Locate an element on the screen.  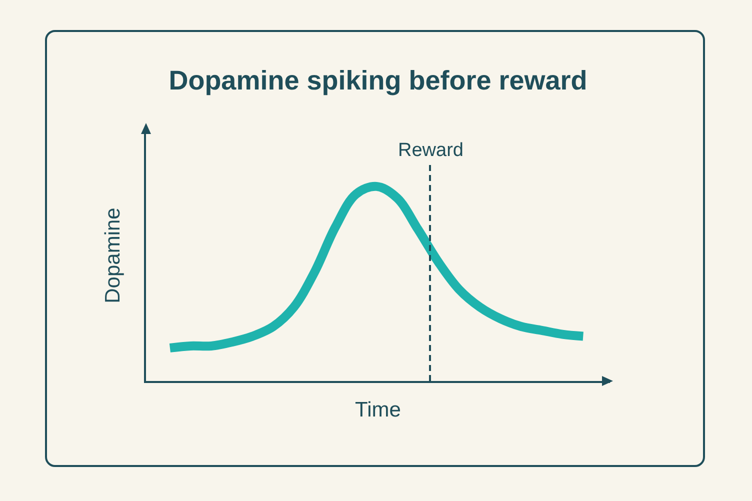
chart-title: Dopamine spiking before reward is located at coordinates (378, 81).